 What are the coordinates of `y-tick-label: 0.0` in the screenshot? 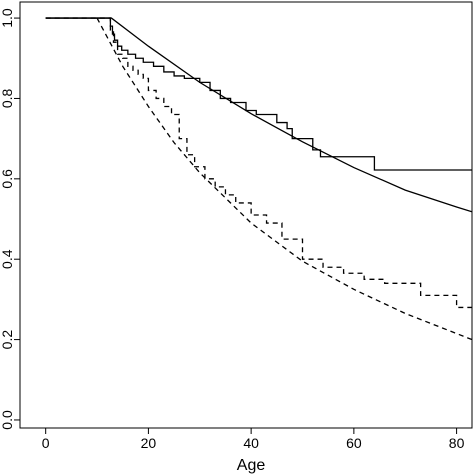 It's located at (7, 420).